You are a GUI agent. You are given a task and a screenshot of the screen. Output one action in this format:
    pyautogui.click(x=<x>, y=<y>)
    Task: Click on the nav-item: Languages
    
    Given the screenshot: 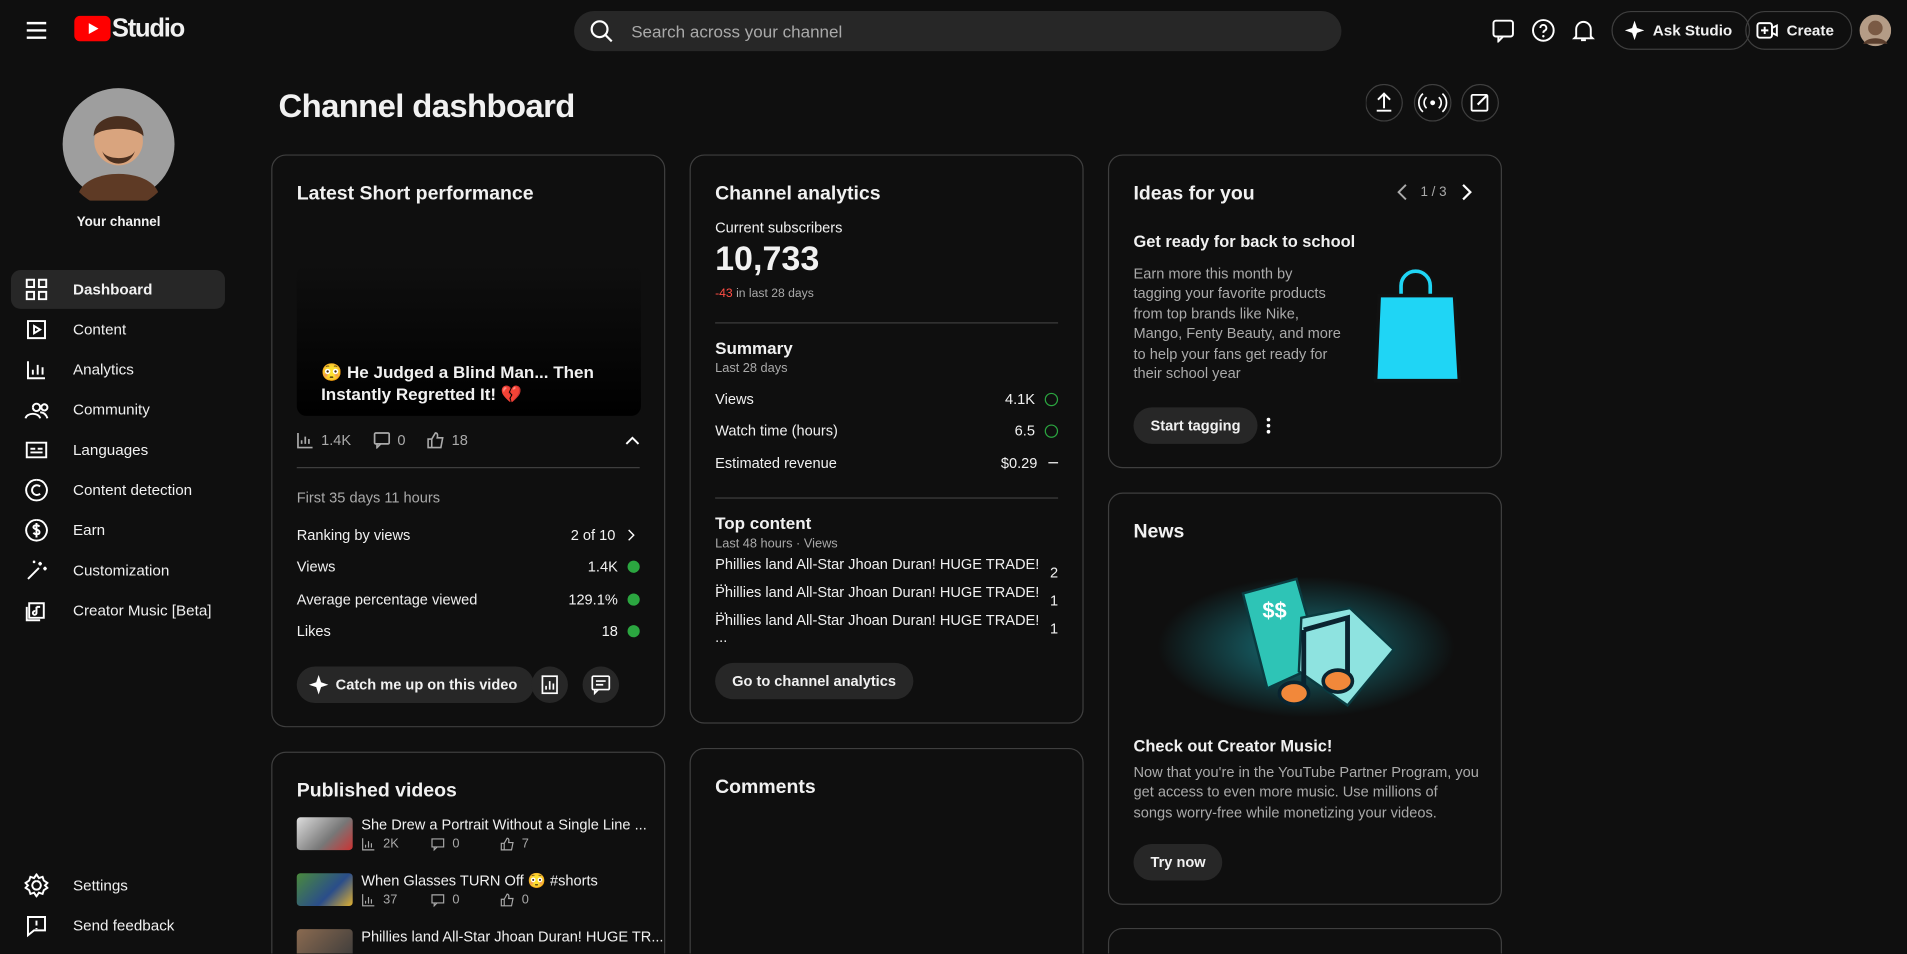 What is the action you would take?
    pyautogui.click(x=118, y=450)
    